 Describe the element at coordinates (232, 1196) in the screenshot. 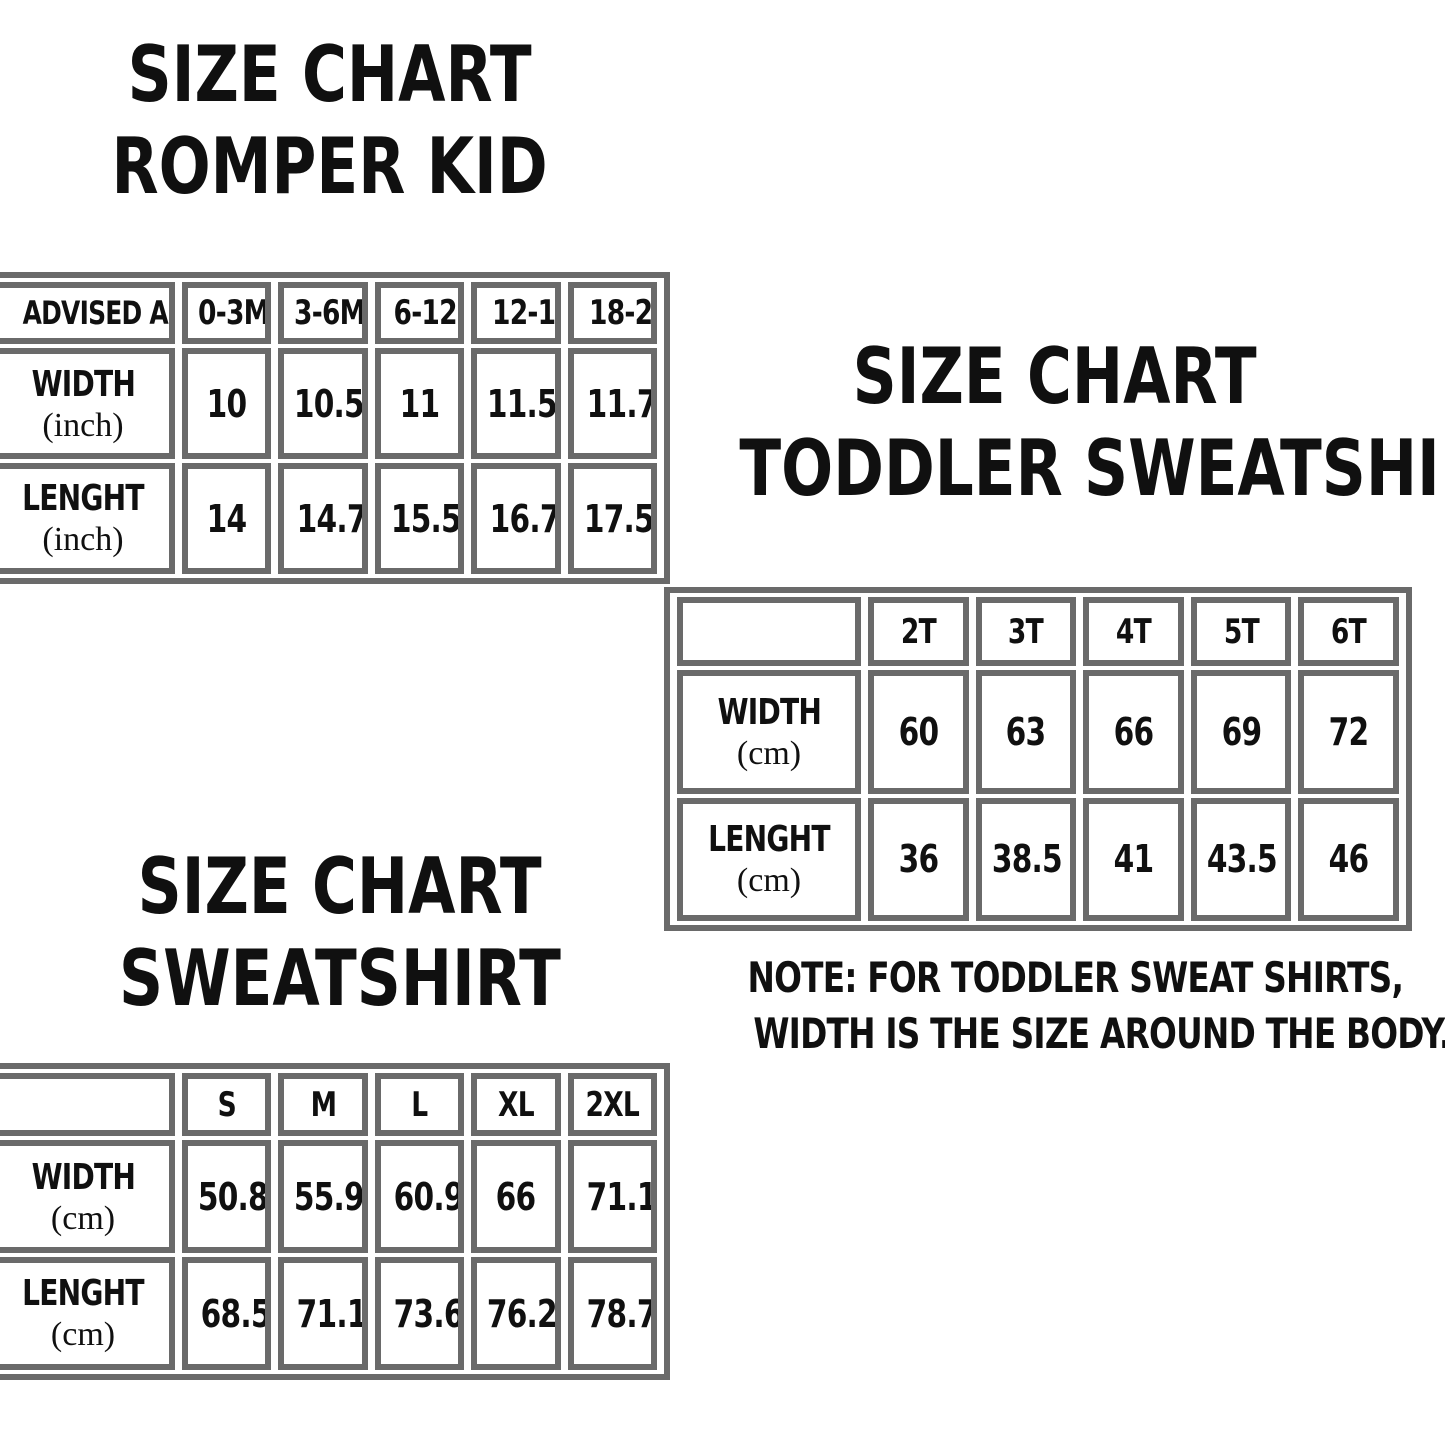

I see `value-text: 50.8` at that location.